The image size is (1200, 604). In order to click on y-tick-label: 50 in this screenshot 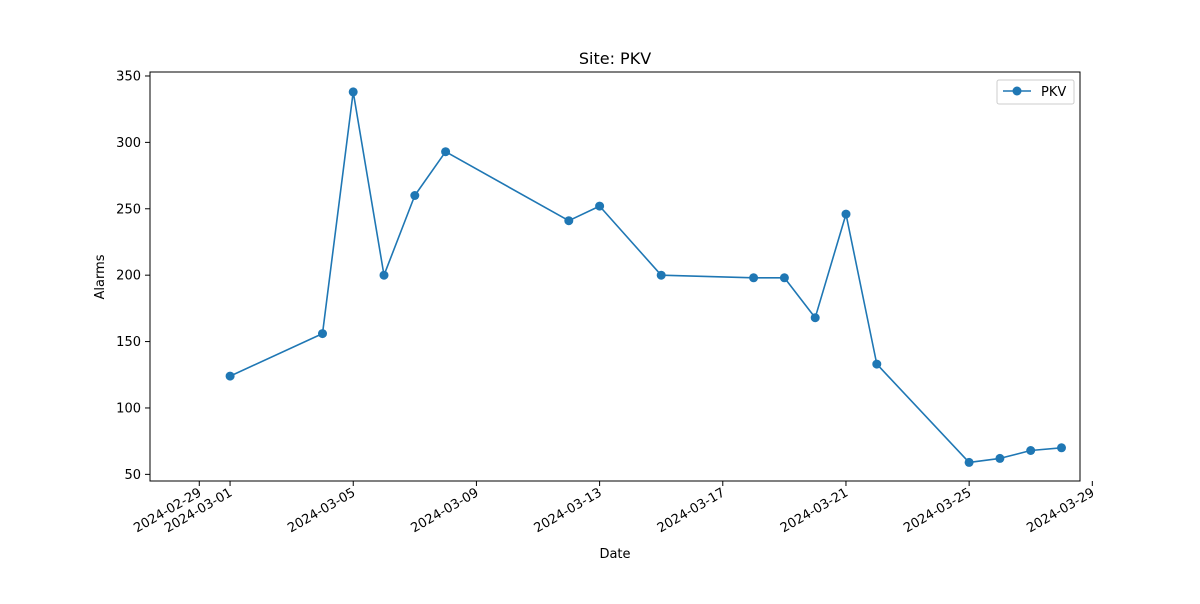, I will do `click(132, 475)`.